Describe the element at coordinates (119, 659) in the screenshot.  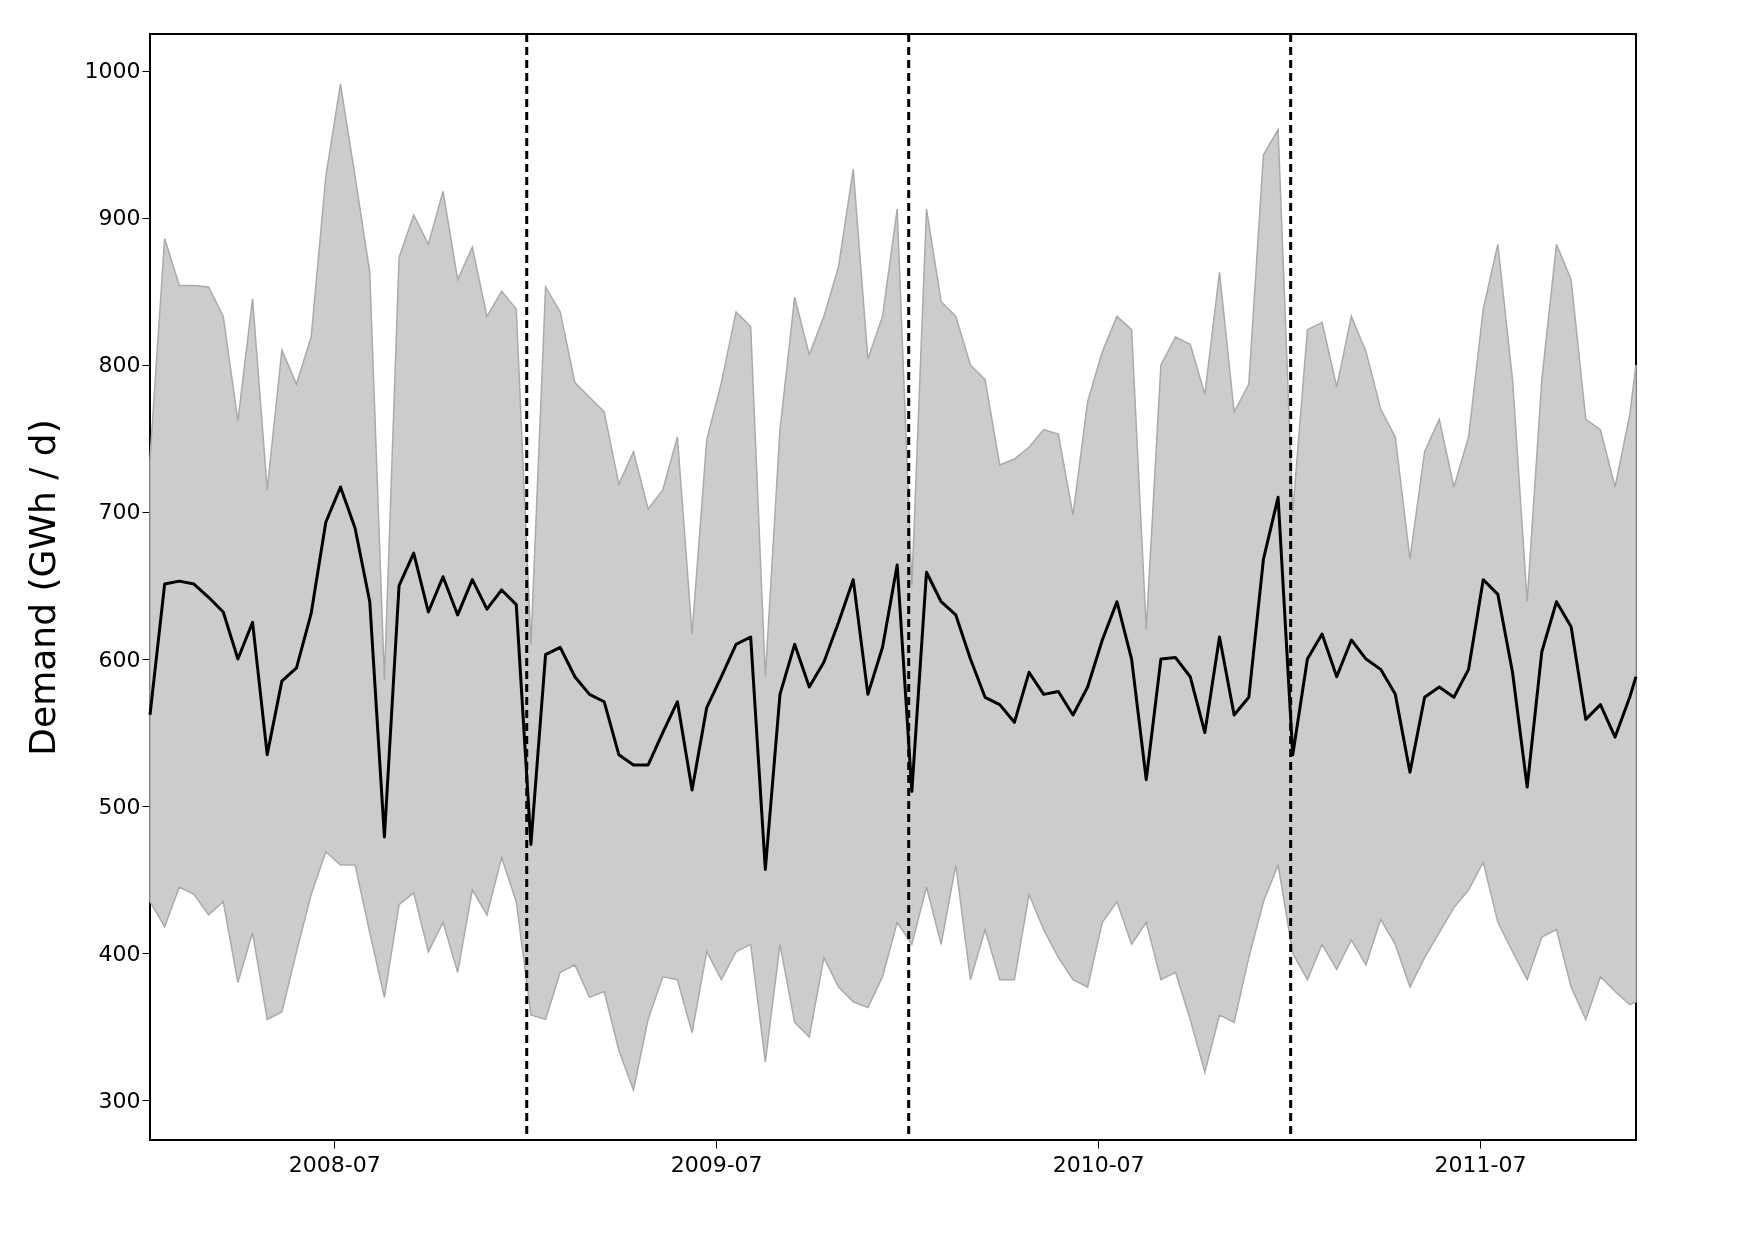
I see `y-tick-label: 600` at that location.